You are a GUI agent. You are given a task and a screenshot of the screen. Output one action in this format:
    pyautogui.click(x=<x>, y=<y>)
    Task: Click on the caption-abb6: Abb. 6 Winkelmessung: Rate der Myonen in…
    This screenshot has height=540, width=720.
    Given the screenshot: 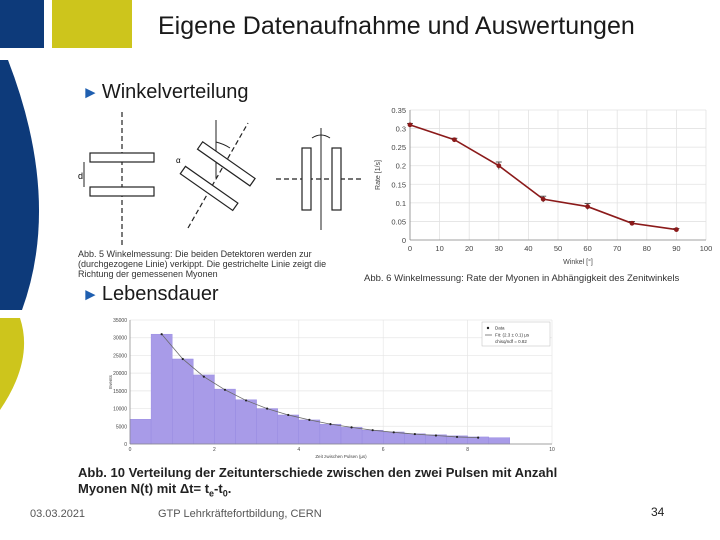 What is the action you would take?
    pyautogui.click(x=522, y=278)
    